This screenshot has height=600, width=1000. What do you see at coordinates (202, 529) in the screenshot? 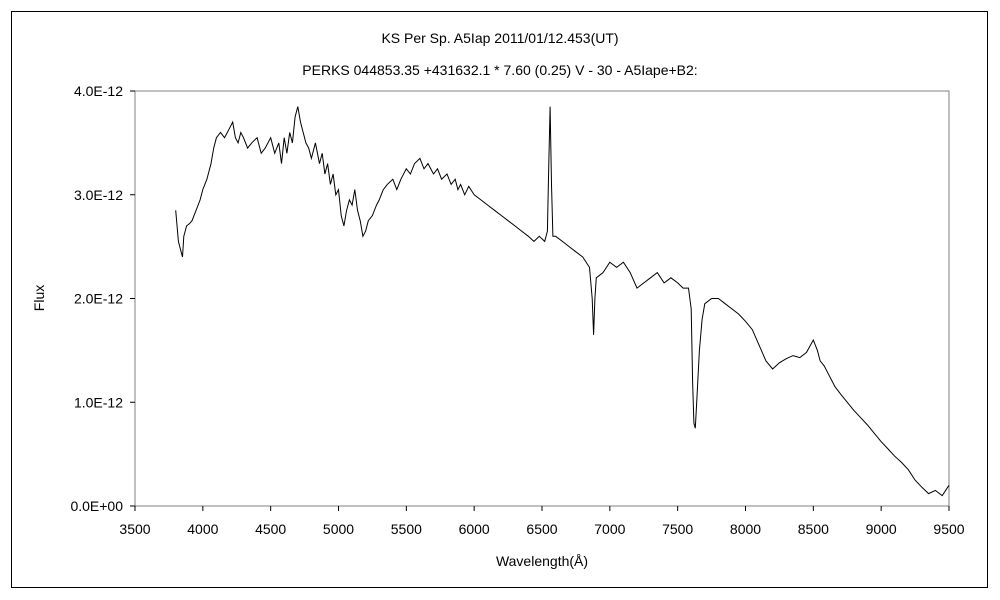
I see `x-tick-label: 4000` at bounding box center [202, 529].